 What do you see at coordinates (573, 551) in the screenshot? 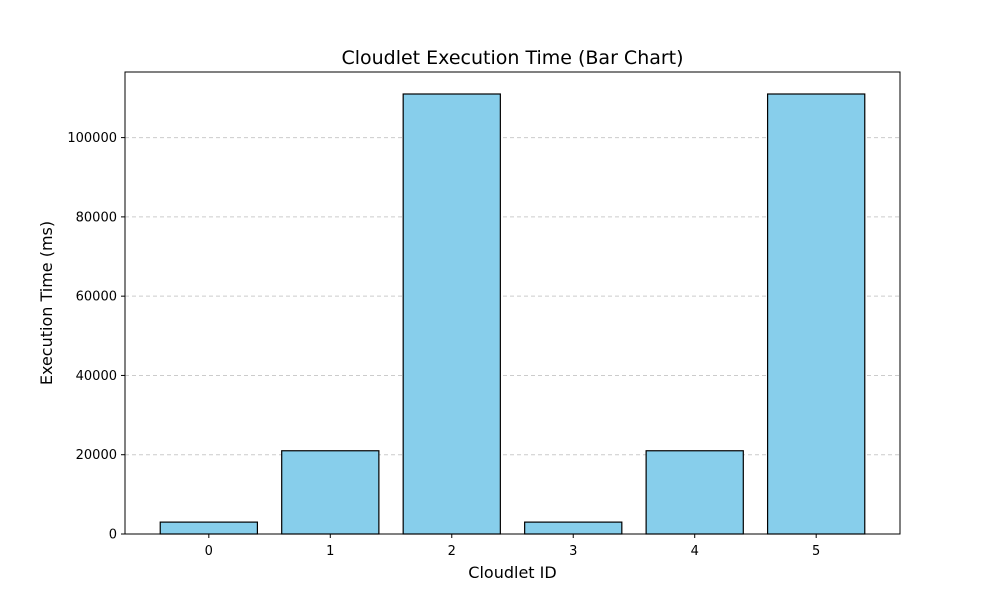
I see `x-tick-label-3: 3` at bounding box center [573, 551].